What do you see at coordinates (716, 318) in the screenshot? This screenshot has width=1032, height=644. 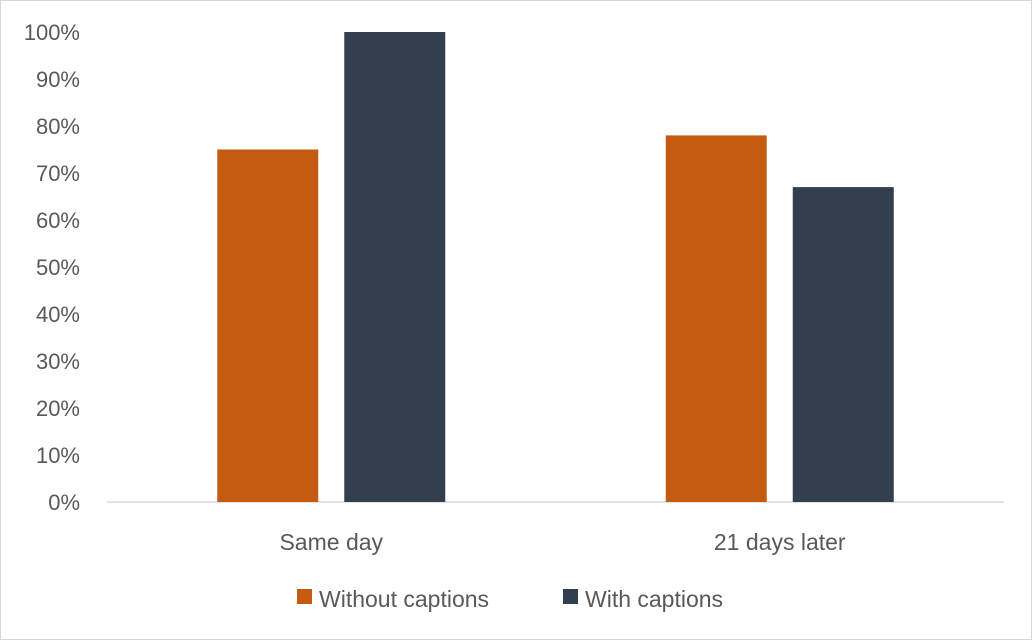 I see `bar-without-captions-21-days-later` at bounding box center [716, 318].